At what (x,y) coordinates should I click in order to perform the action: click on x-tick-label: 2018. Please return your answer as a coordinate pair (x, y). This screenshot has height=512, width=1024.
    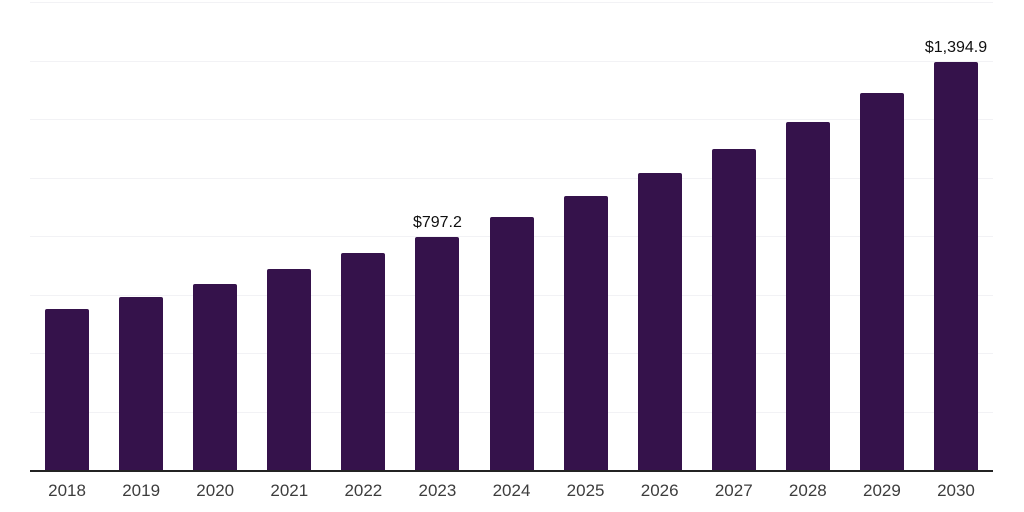
    Looking at the image, I should click on (67, 490).